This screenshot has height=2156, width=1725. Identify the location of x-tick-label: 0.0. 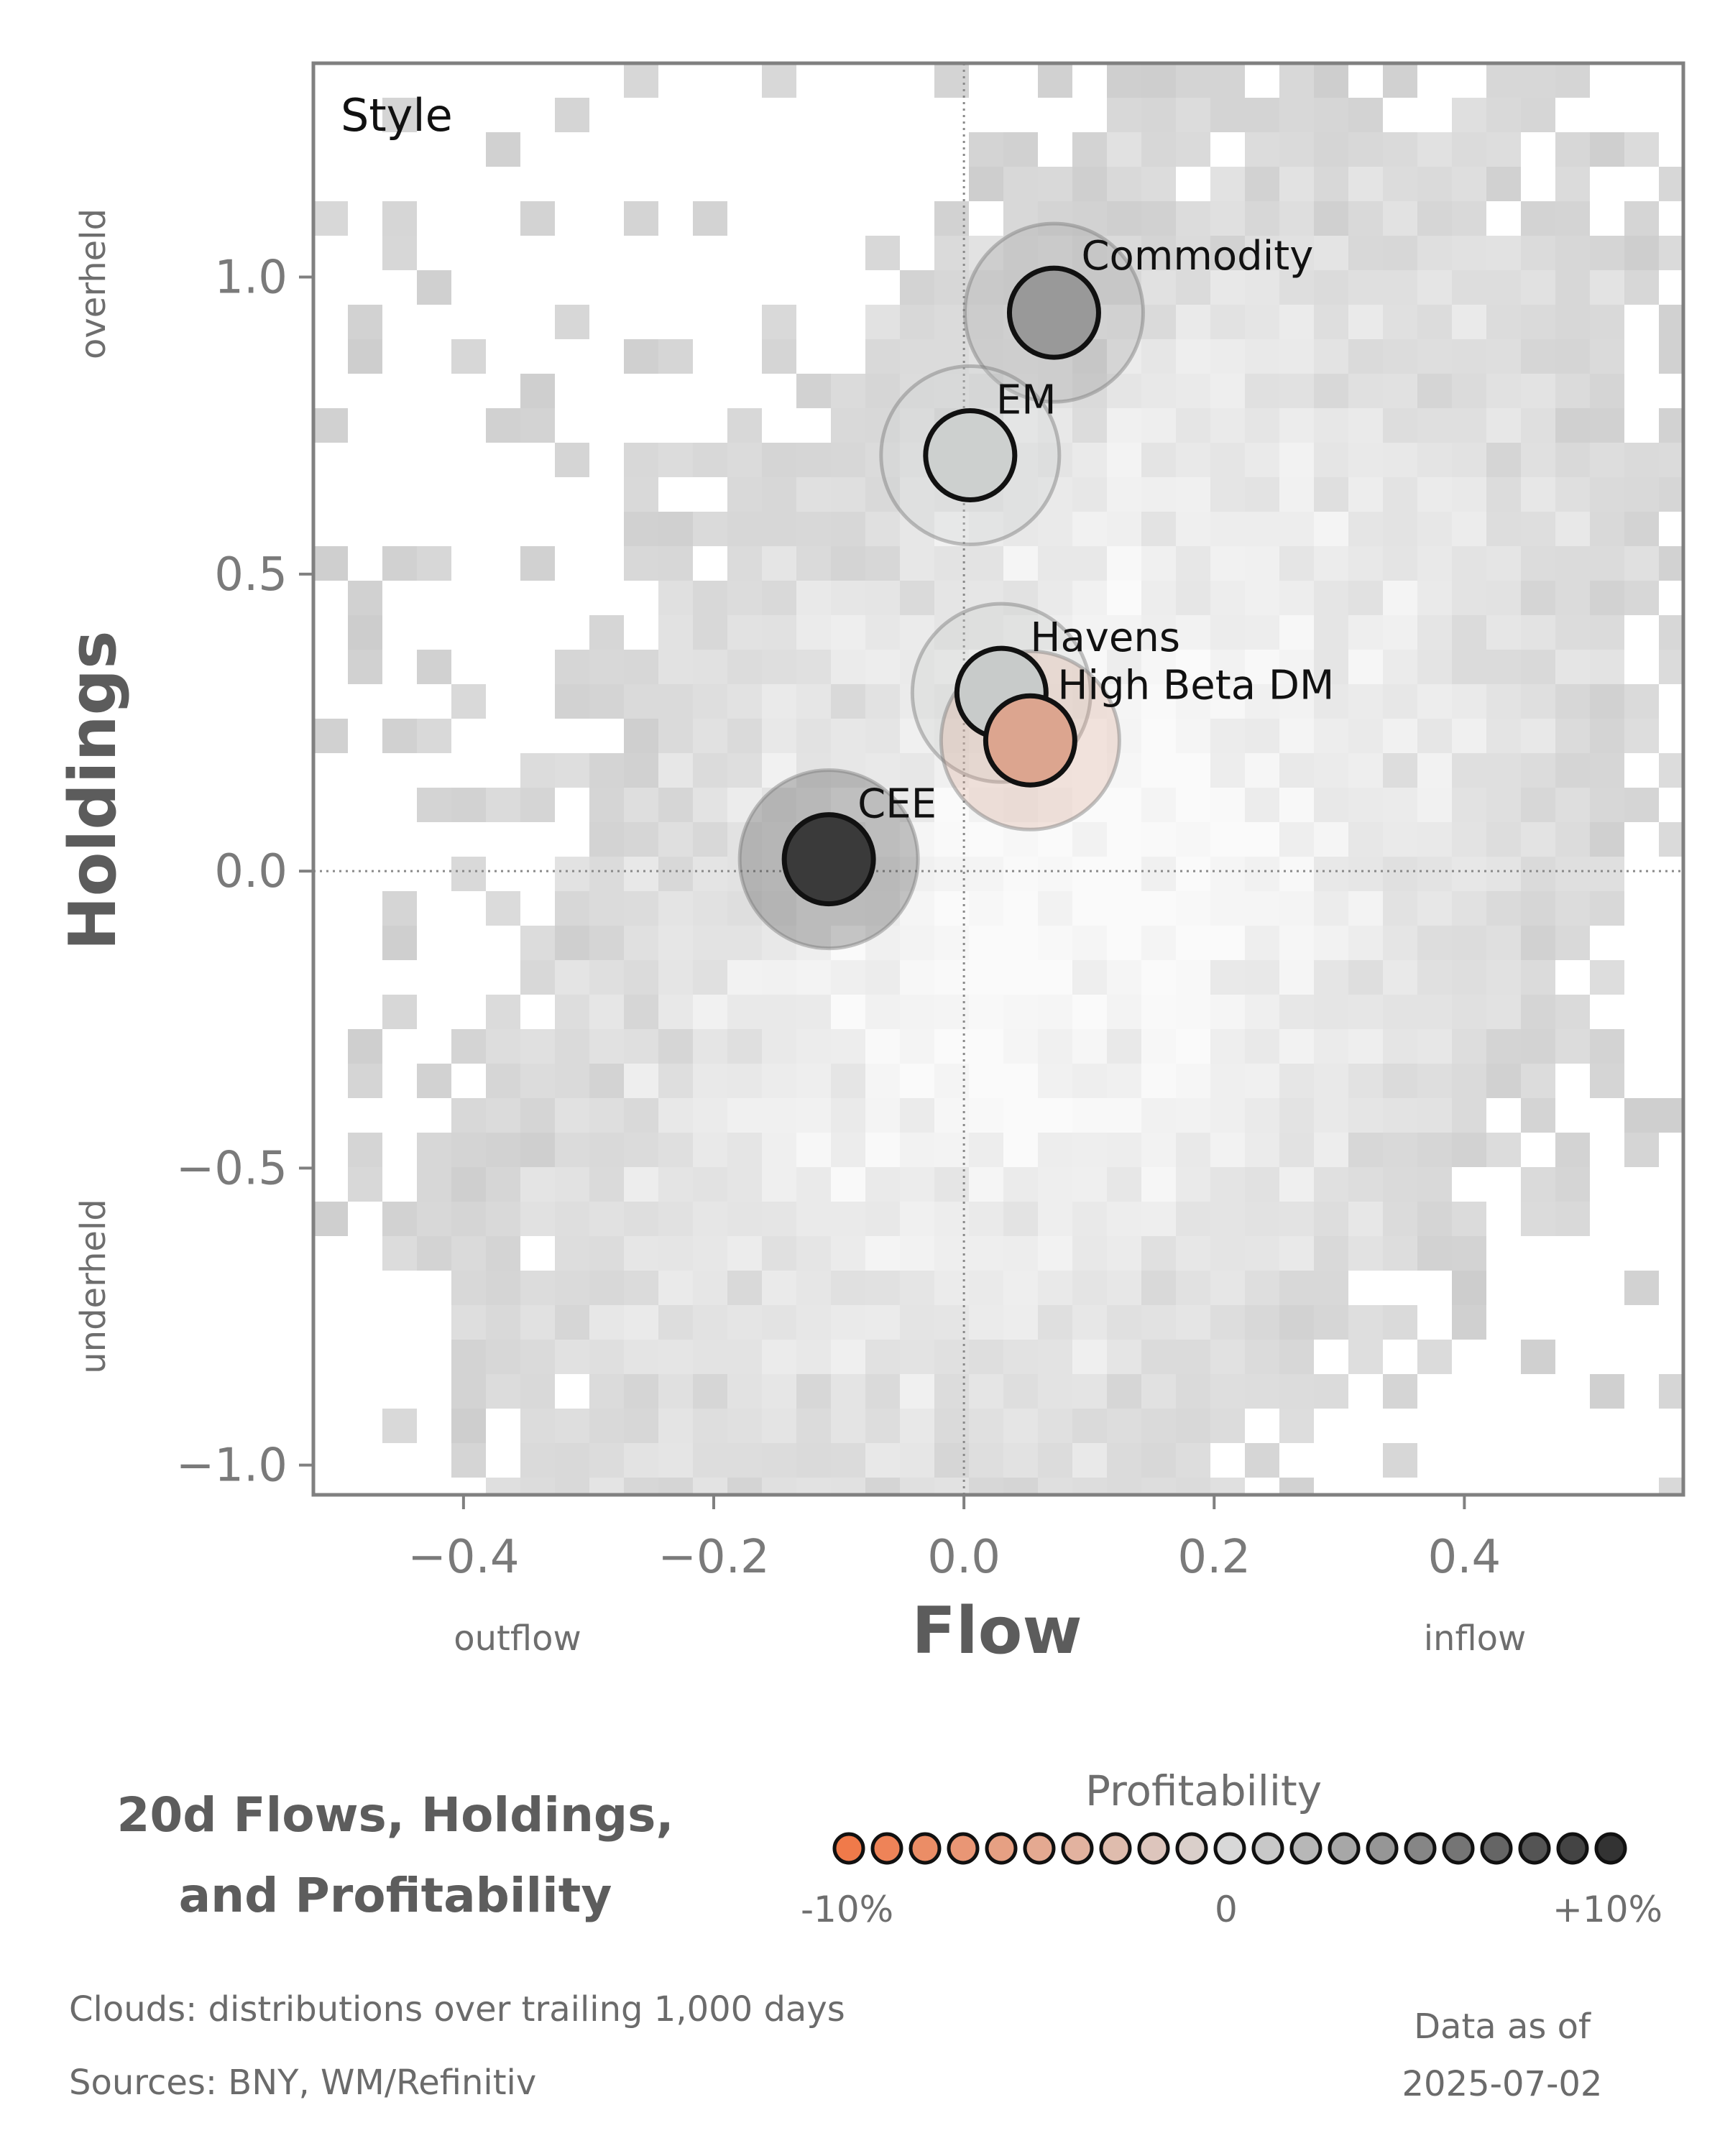
(963, 1558).